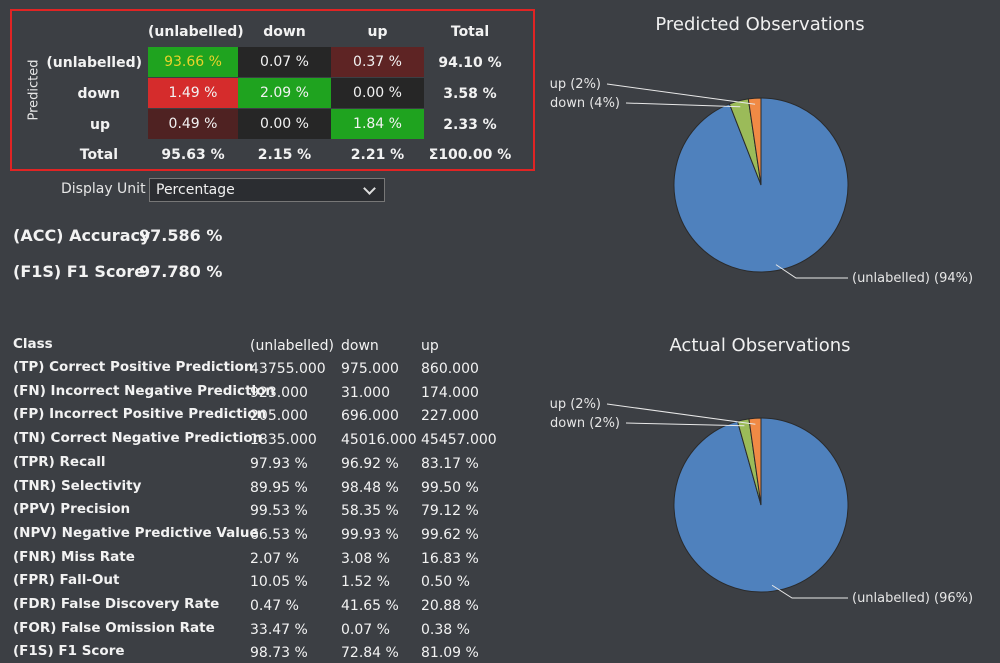 This screenshot has width=1000, height=663. I want to click on column-total: 95.63 %, so click(193, 155).